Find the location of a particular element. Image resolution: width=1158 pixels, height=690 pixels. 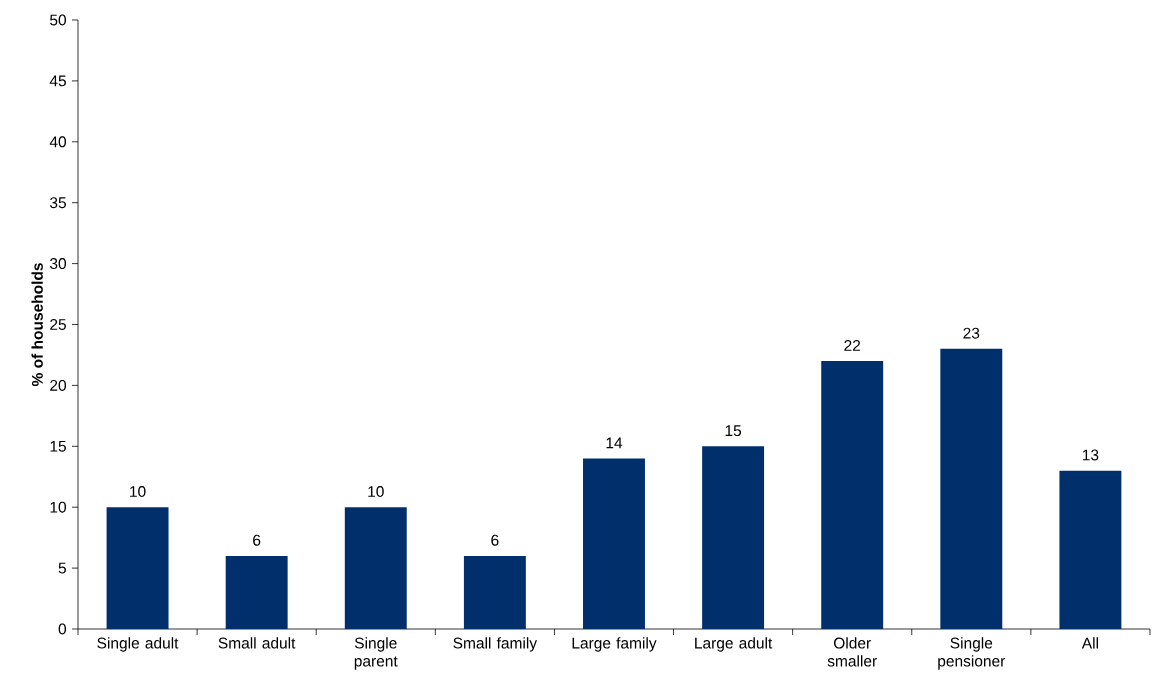

x-tick-label: Single pensioner is located at coordinates (972, 653).